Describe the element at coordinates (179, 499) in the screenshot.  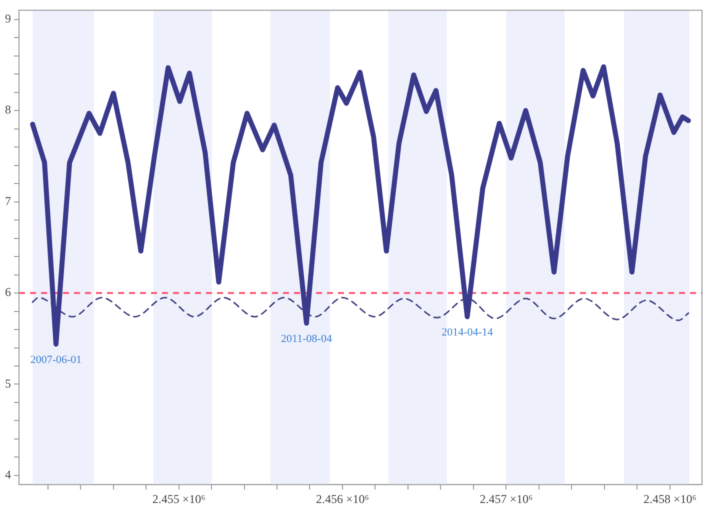
I see `x-tick-label: 2.455 ×10⁶` at that location.